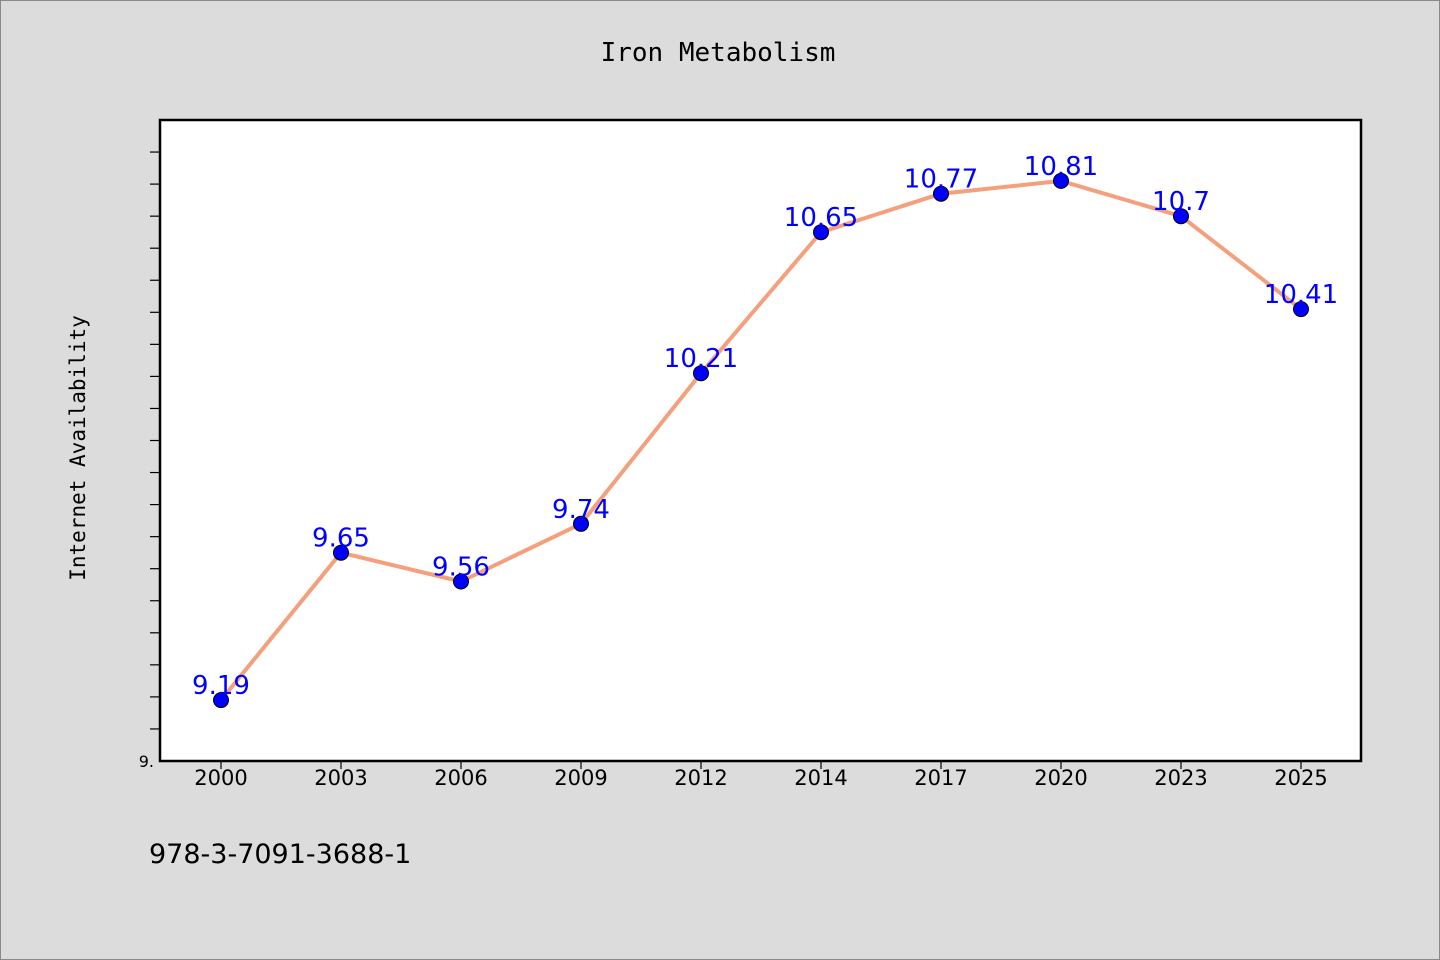  I want to click on data-label: 10.7, so click(1181, 202).